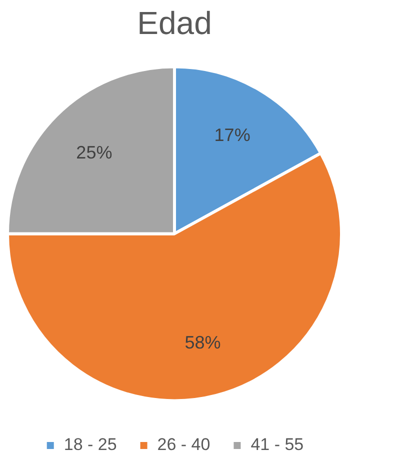  I want to click on legend-label: 41 - 55, so click(277, 444).